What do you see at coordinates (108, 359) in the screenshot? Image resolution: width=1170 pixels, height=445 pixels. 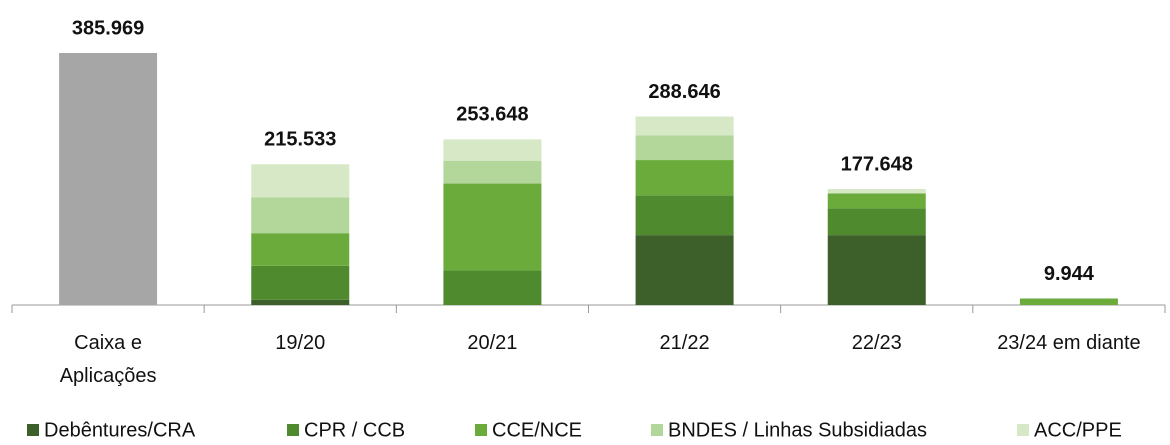 I see `x-tick-label: Caixa e Aplicações` at bounding box center [108, 359].